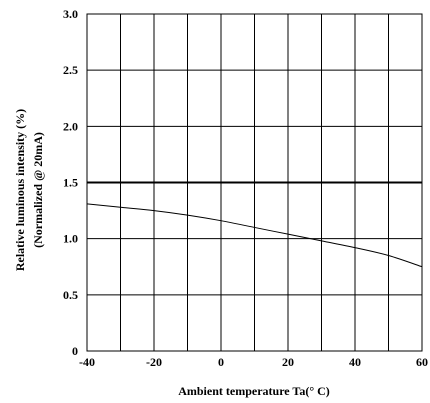 The width and height of the screenshot is (430, 403). I want to click on y-axis-label-line-2: (Normalized @ 20mA), so click(38, 190).